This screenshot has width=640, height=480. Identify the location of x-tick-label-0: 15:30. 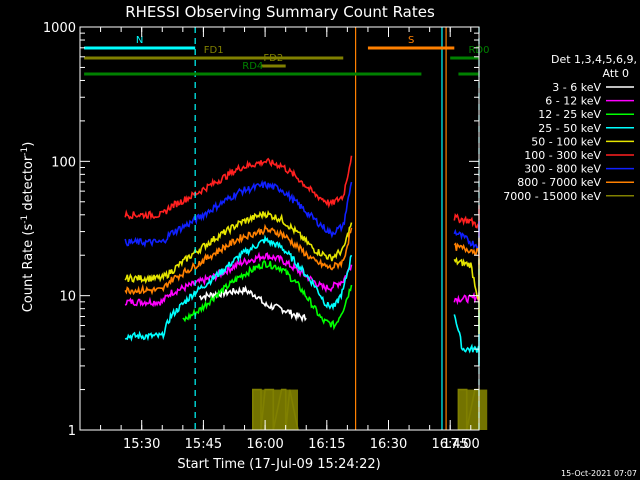
(141, 444).